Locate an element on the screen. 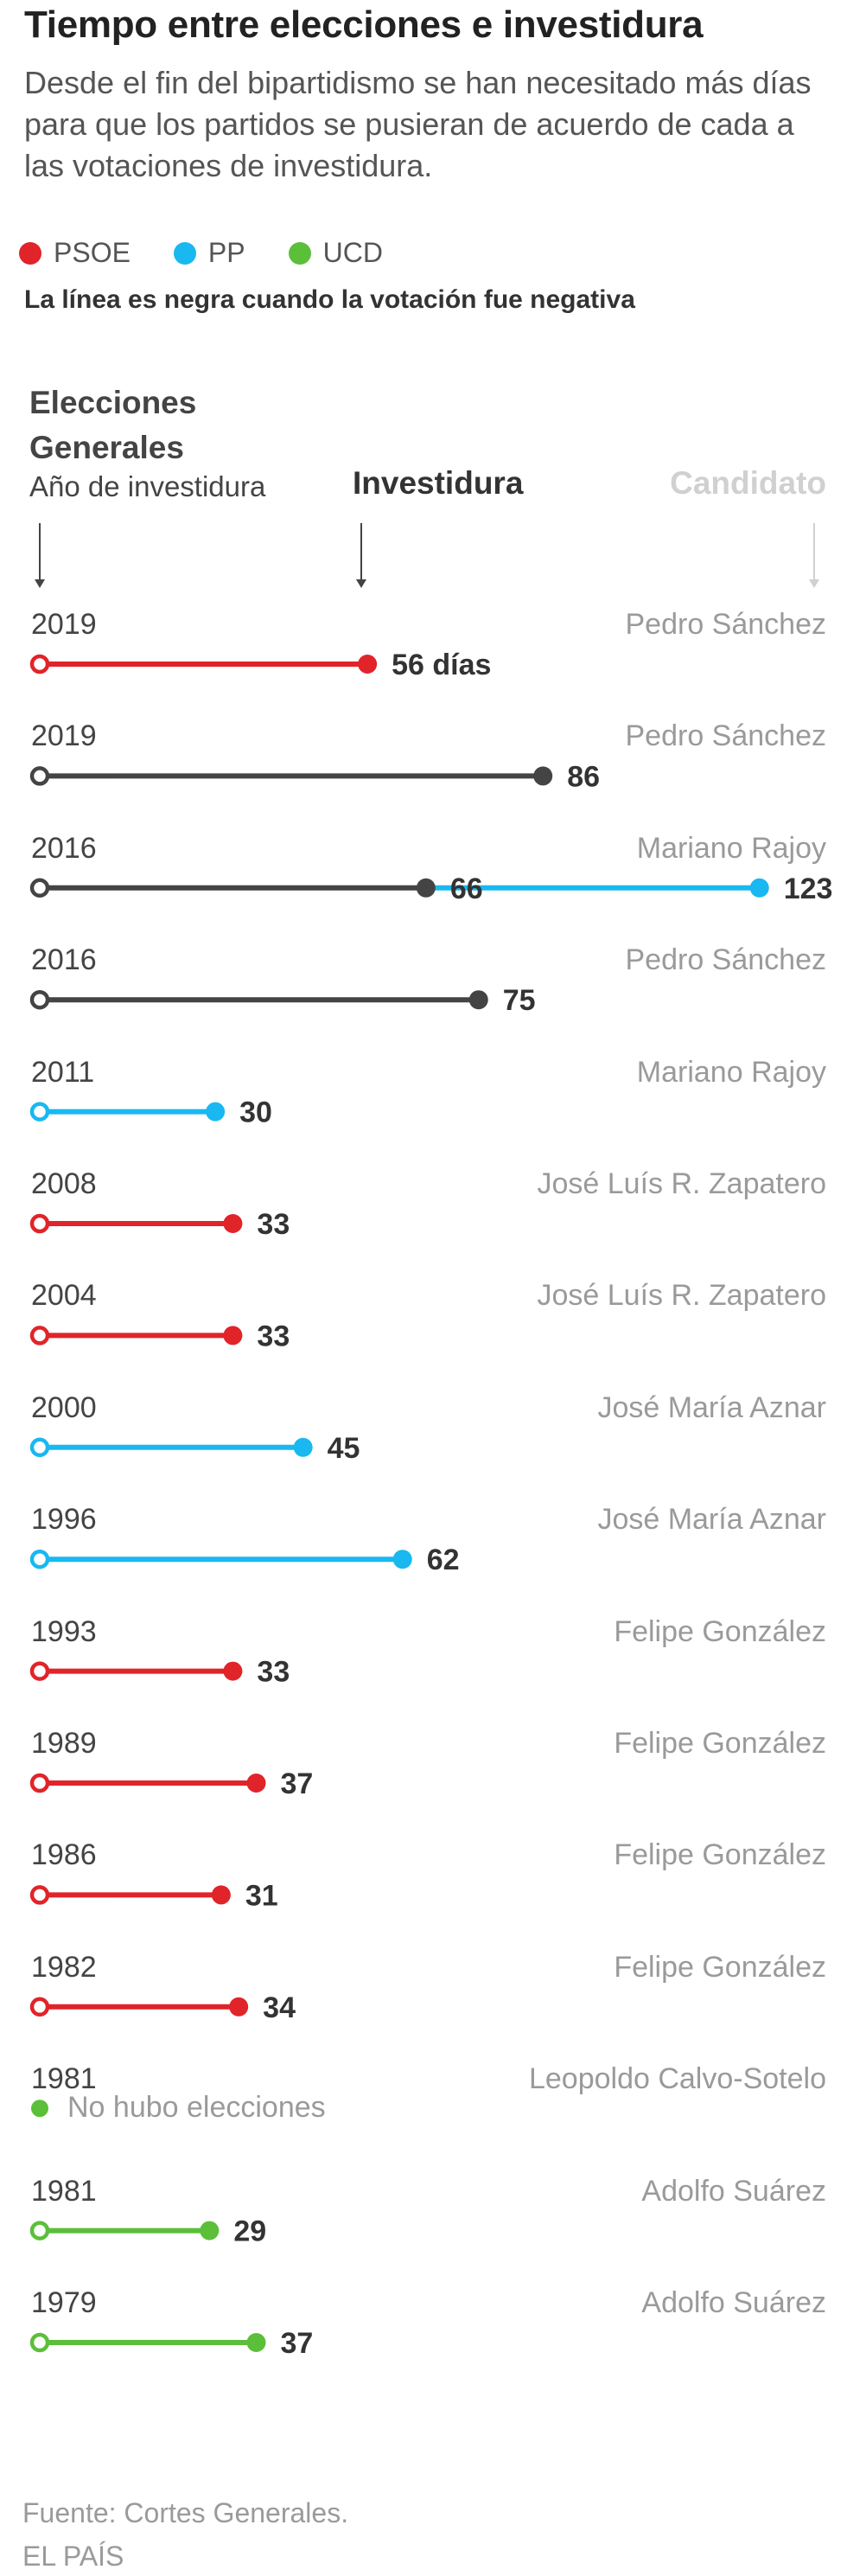 This screenshot has height=2576, width=847. legend-item-psoe: PSOE is located at coordinates (75, 253).